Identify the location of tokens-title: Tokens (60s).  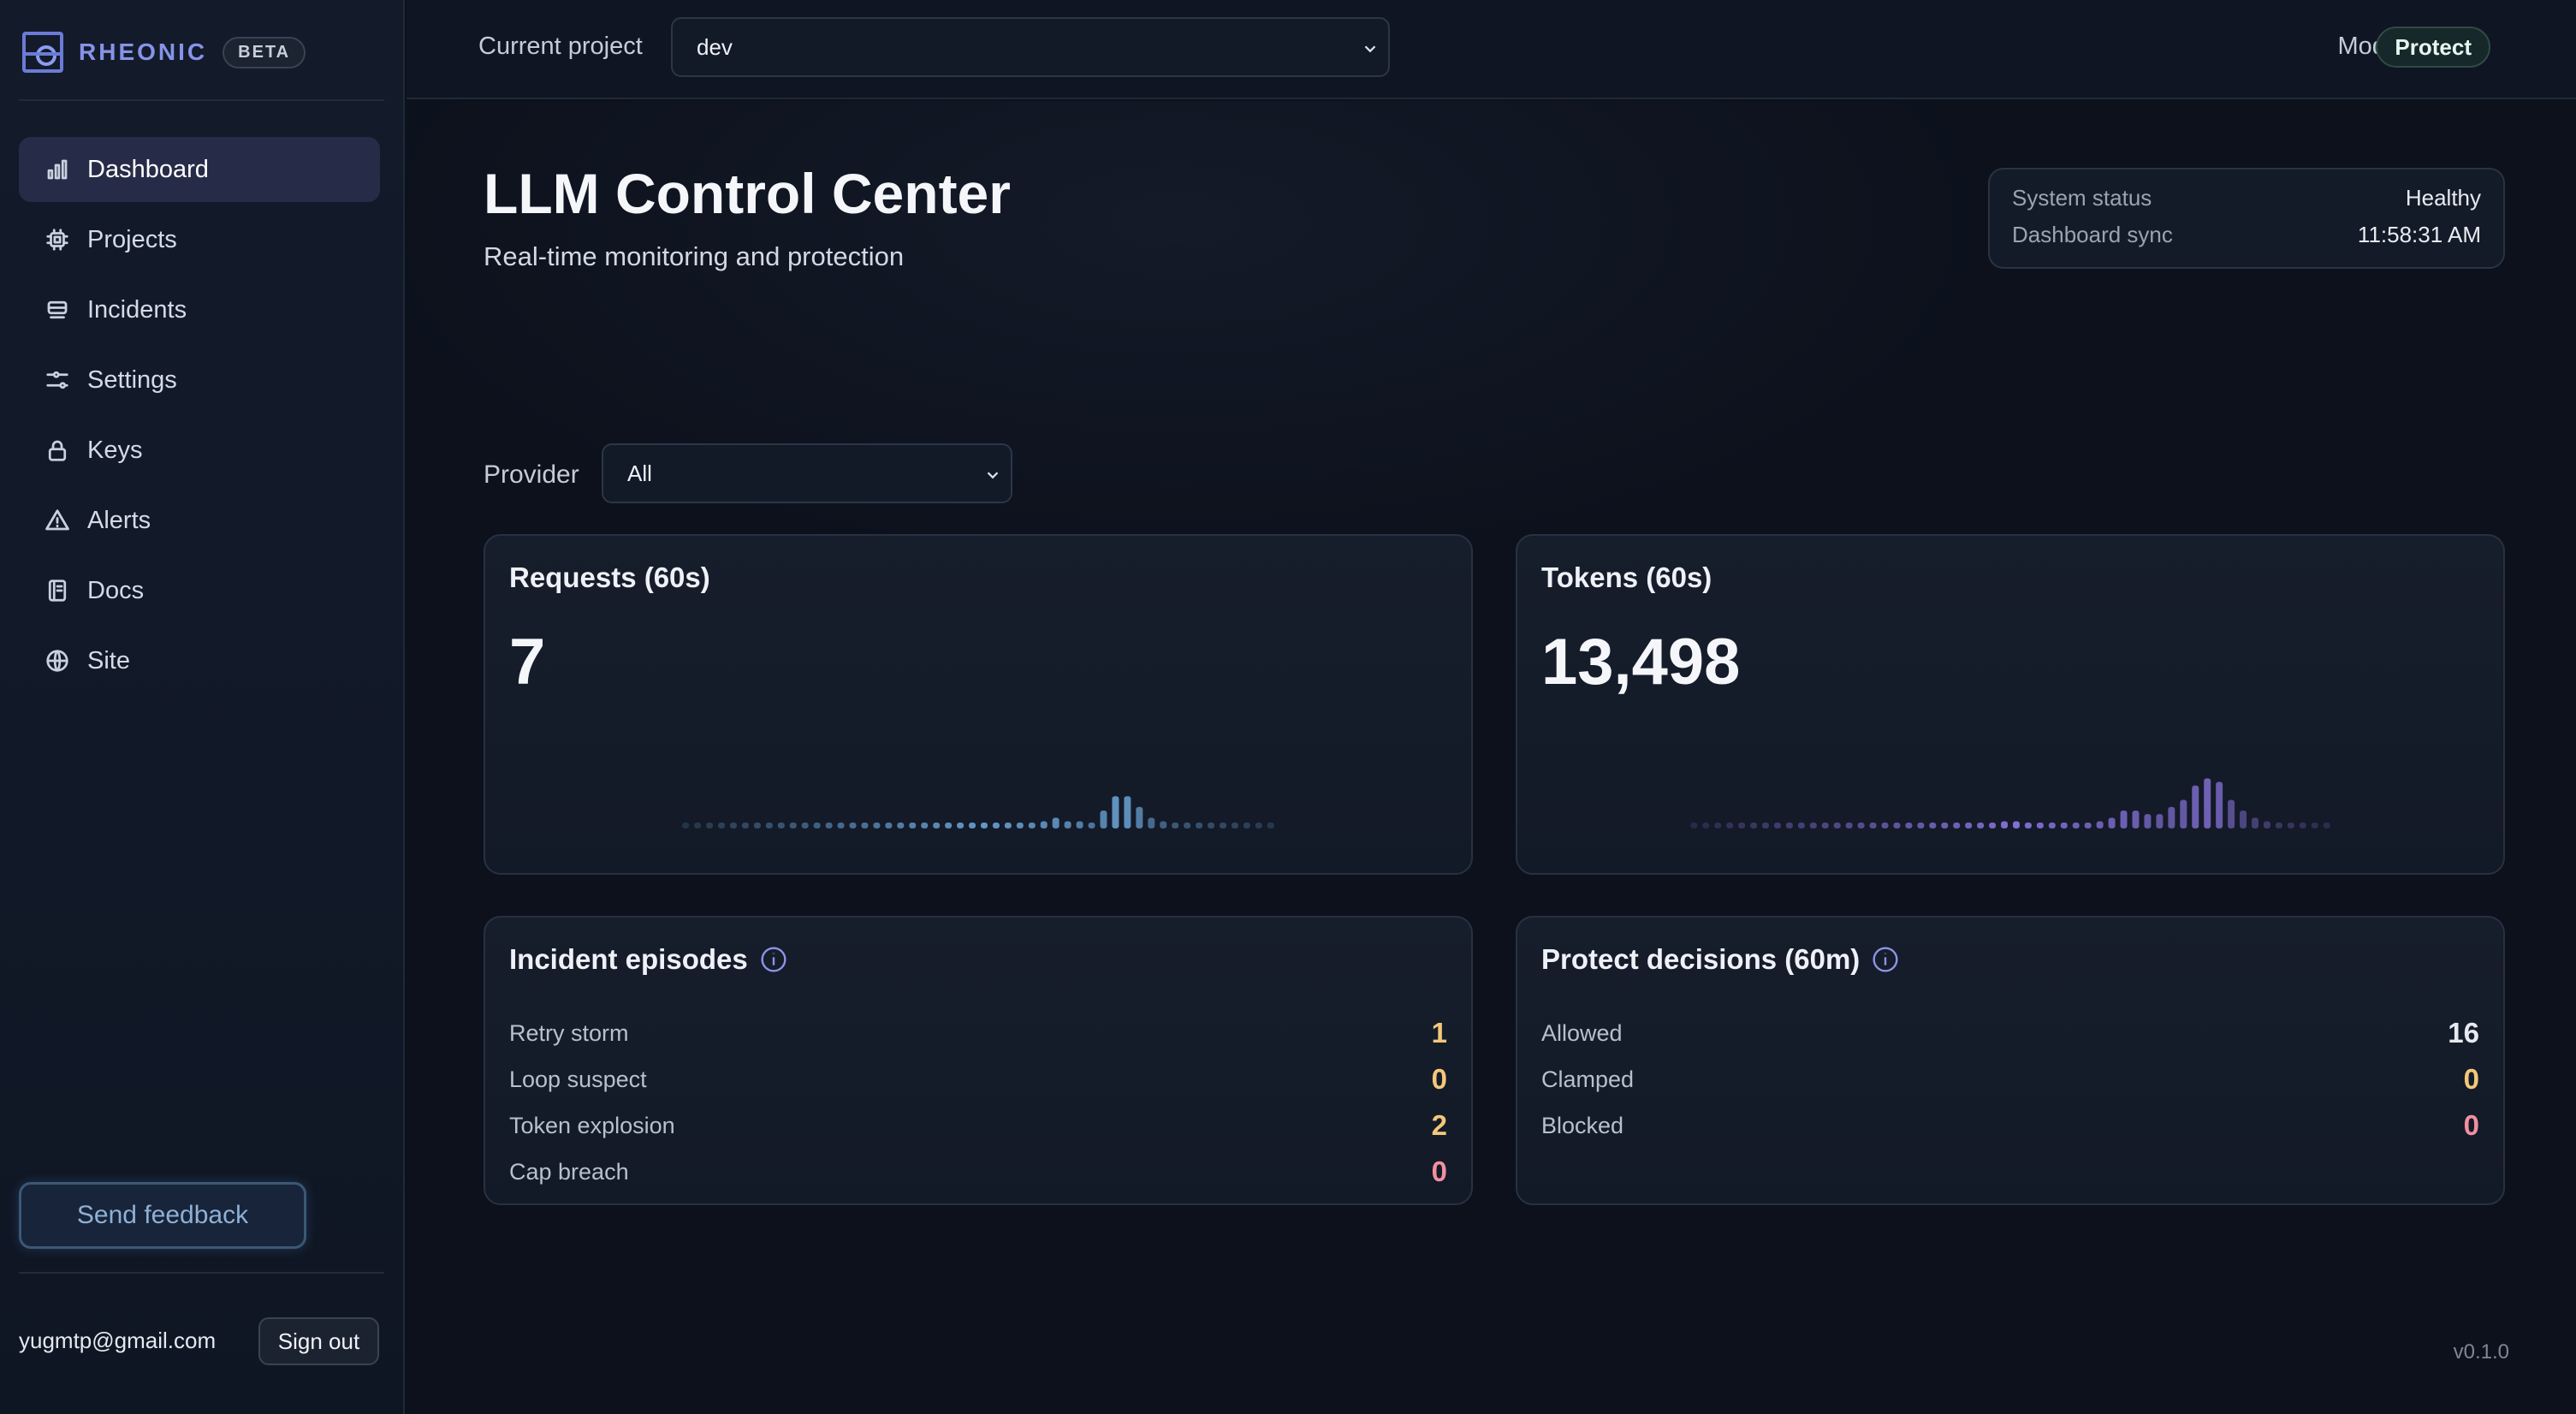
(1626, 577).